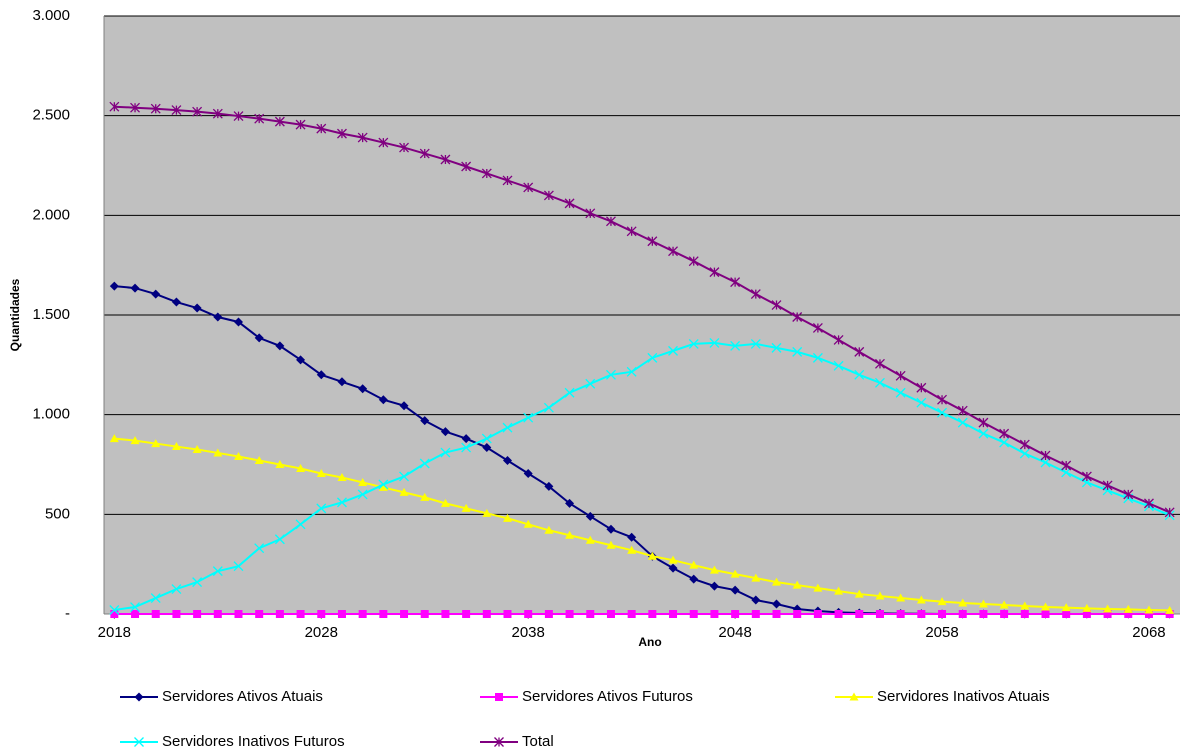 This screenshot has height=756, width=1188. What do you see at coordinates (67, 613) in the screenshot?
I see `y-tick-label: -` at bounding box center [67, 613].